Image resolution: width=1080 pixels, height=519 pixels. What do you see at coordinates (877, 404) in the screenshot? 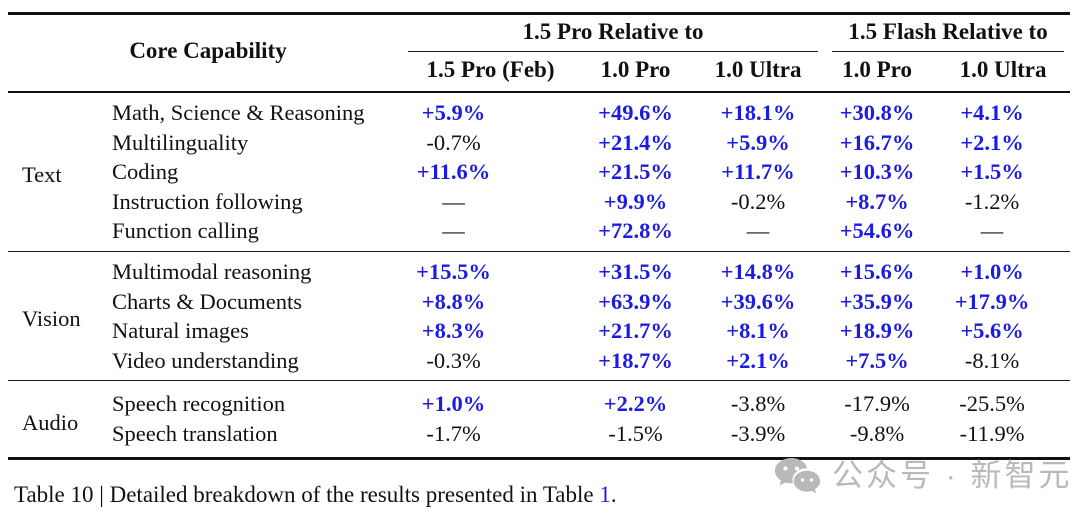
I see `value-cell: -17.9%` at bounding box center [877, 404].